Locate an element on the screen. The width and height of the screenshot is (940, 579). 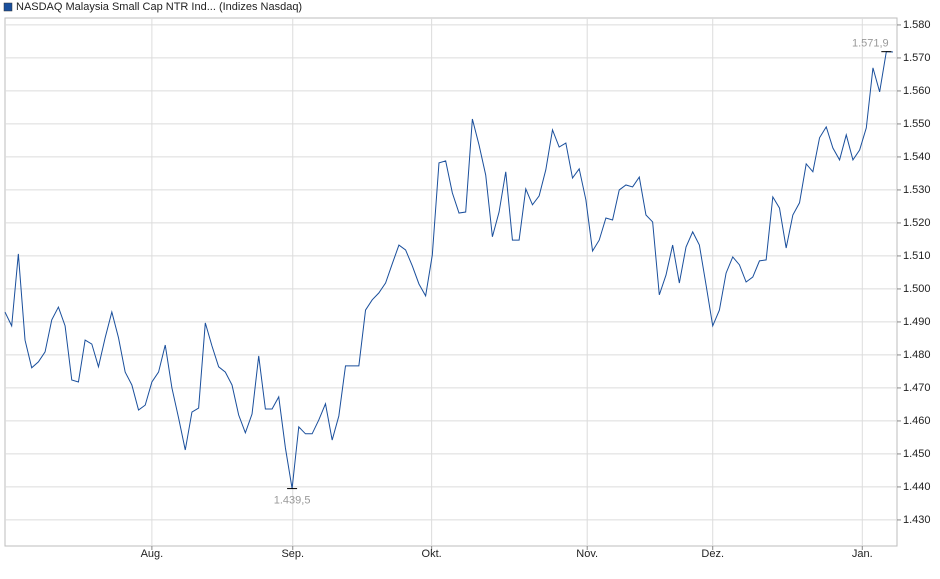
y-tick-label: 1.490 is located at coordinates (917, 322).